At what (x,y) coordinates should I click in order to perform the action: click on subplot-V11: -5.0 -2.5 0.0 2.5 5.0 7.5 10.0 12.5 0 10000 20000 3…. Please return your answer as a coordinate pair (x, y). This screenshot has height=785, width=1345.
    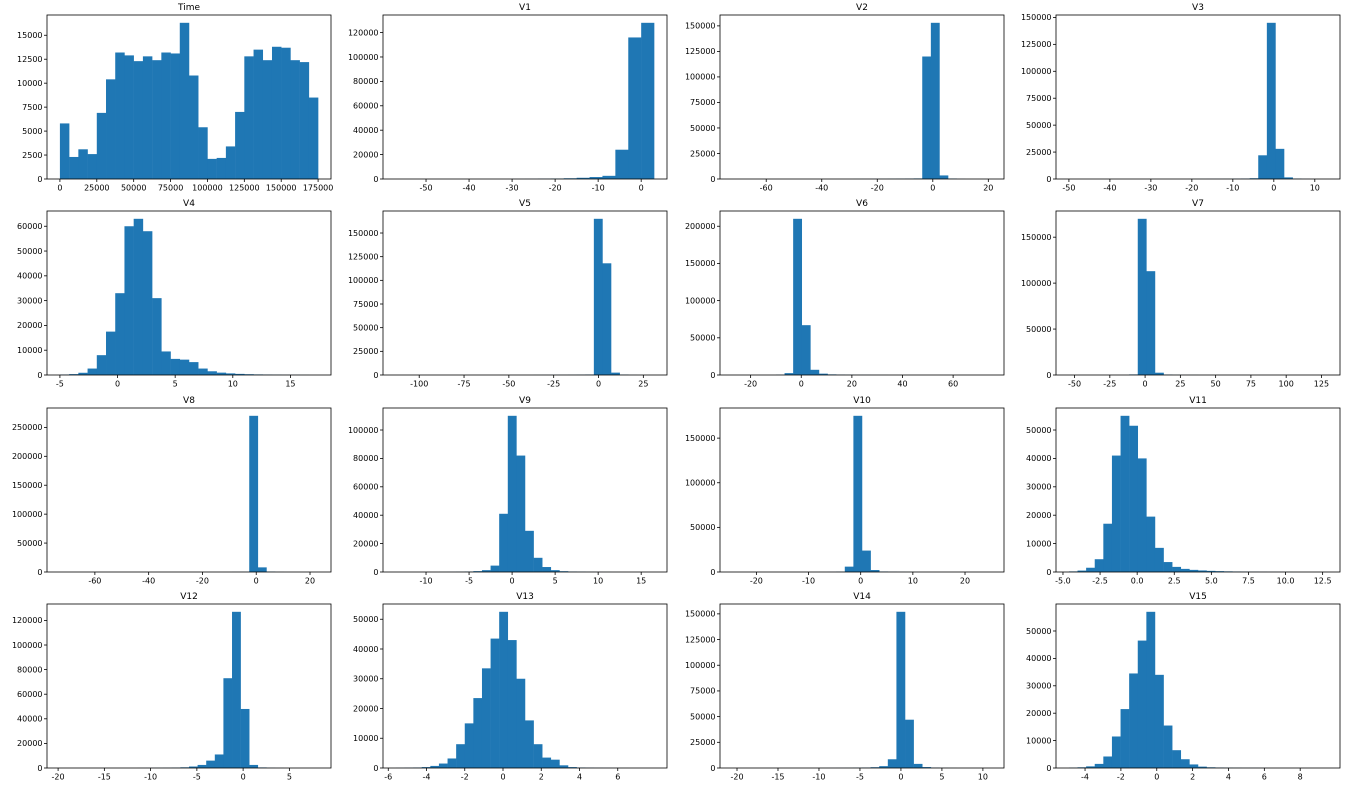
    Looking at the image, I should click on (1177, 491).